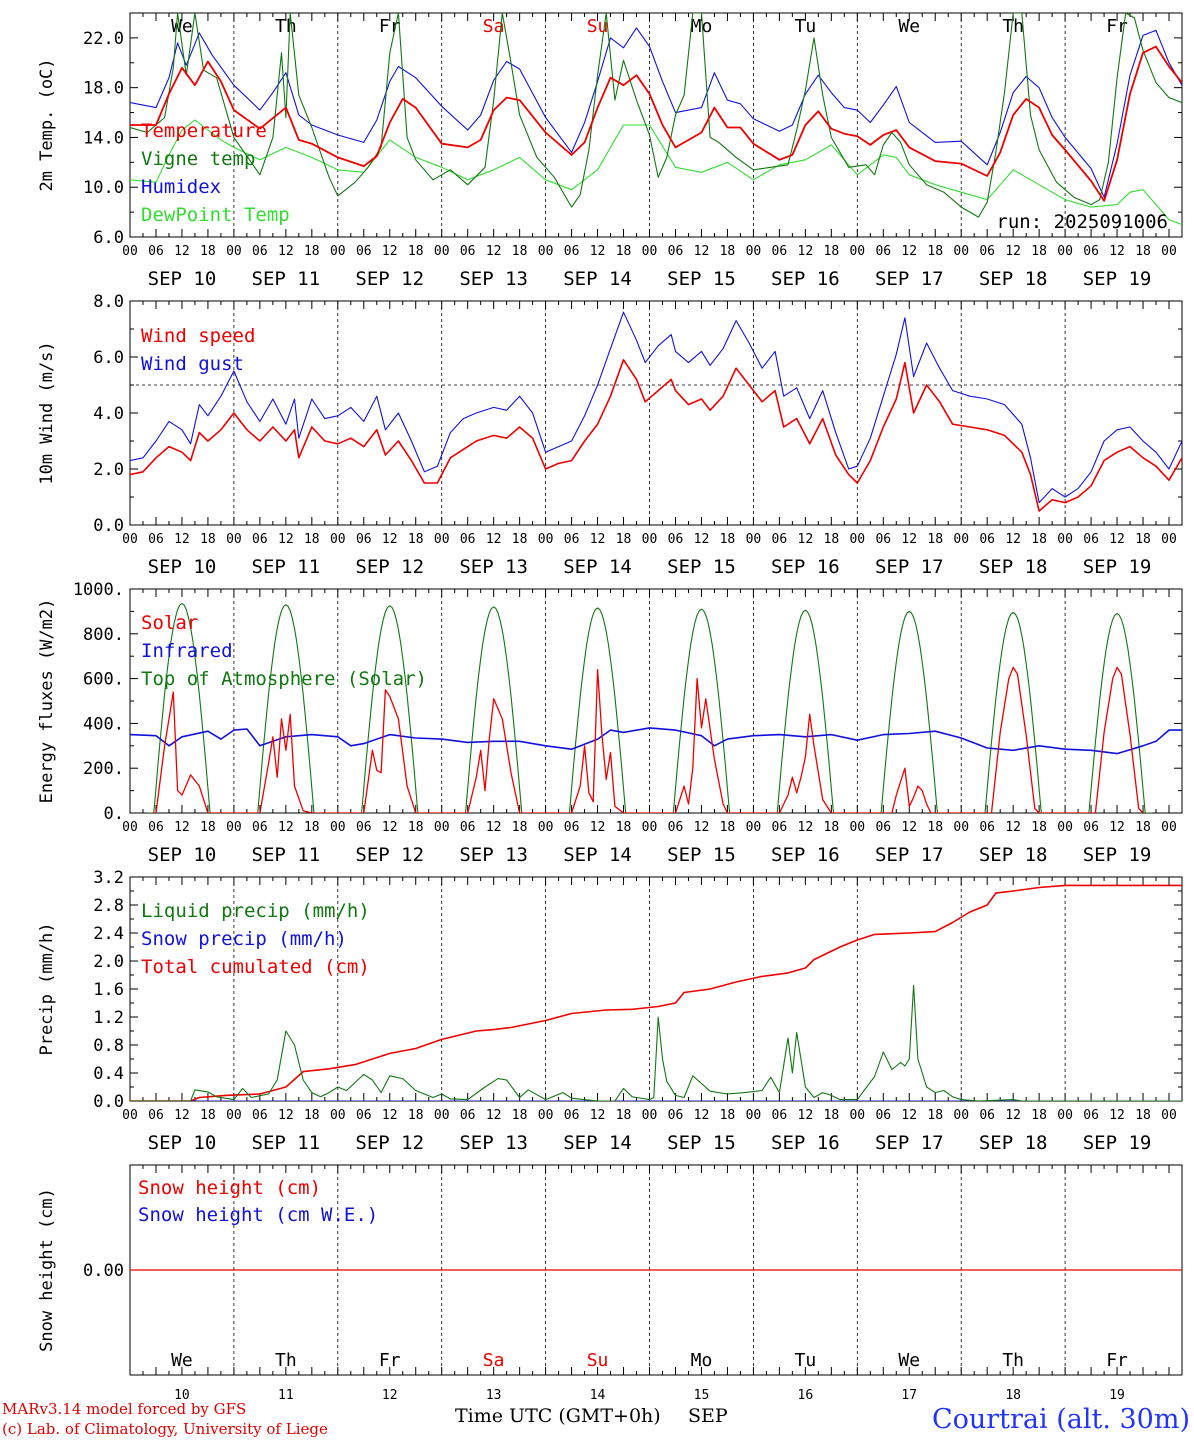  I want to click on y-tick-label: 1.6, so click(108, 990).